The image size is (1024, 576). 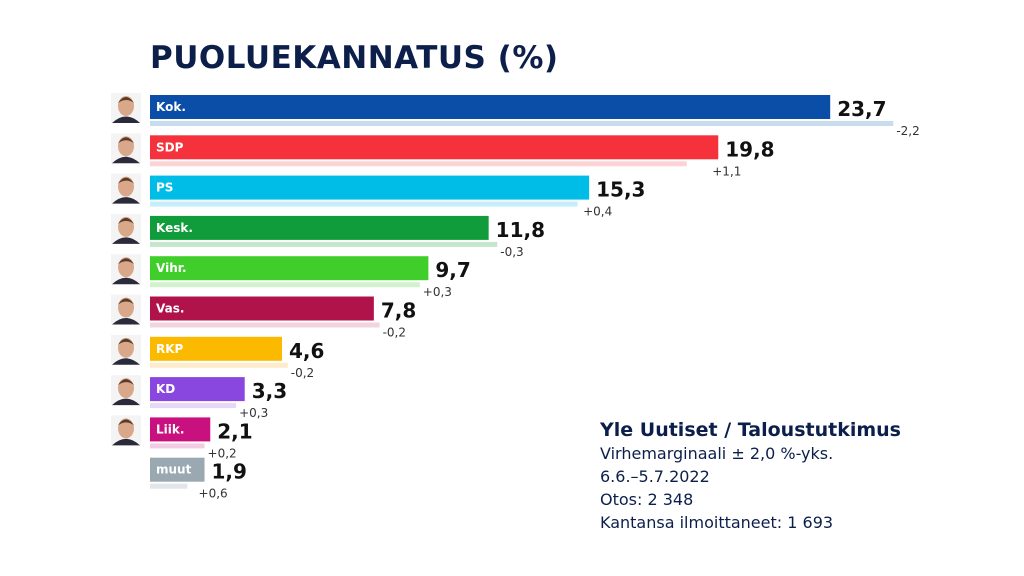 What do you see at coordinates (164, 188) in the screenshot?
I see `category-label: PS` at bounding box center [164, 188].